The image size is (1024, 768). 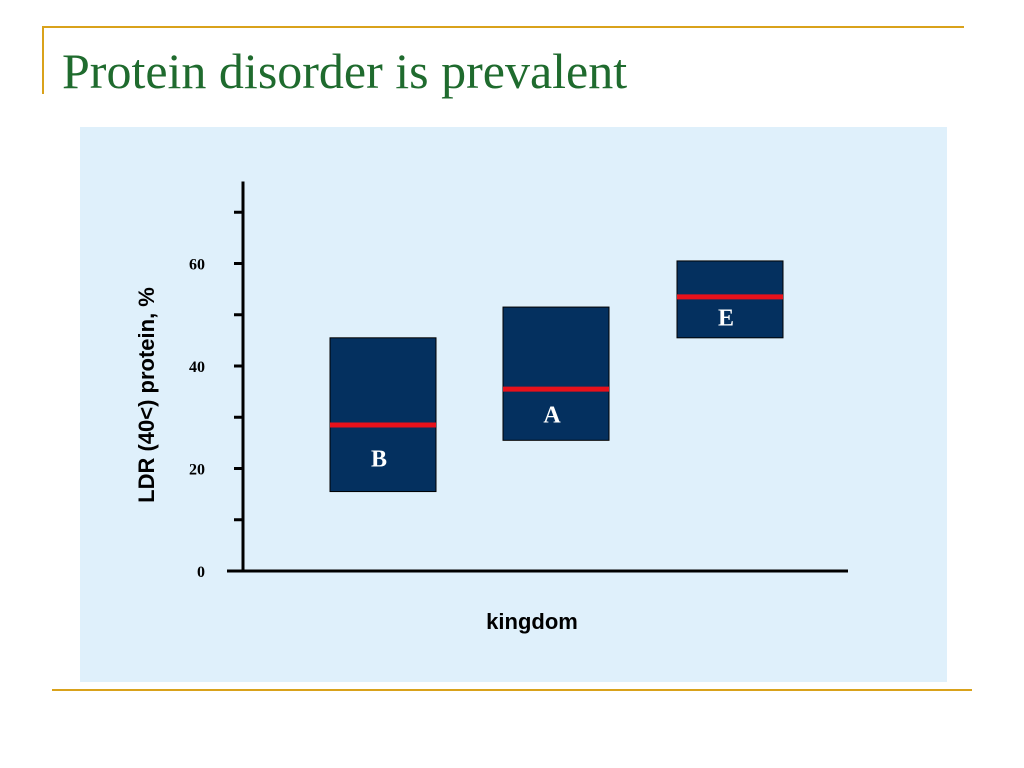 I want to click on top-accent-rule, so click(x=503, y=27).